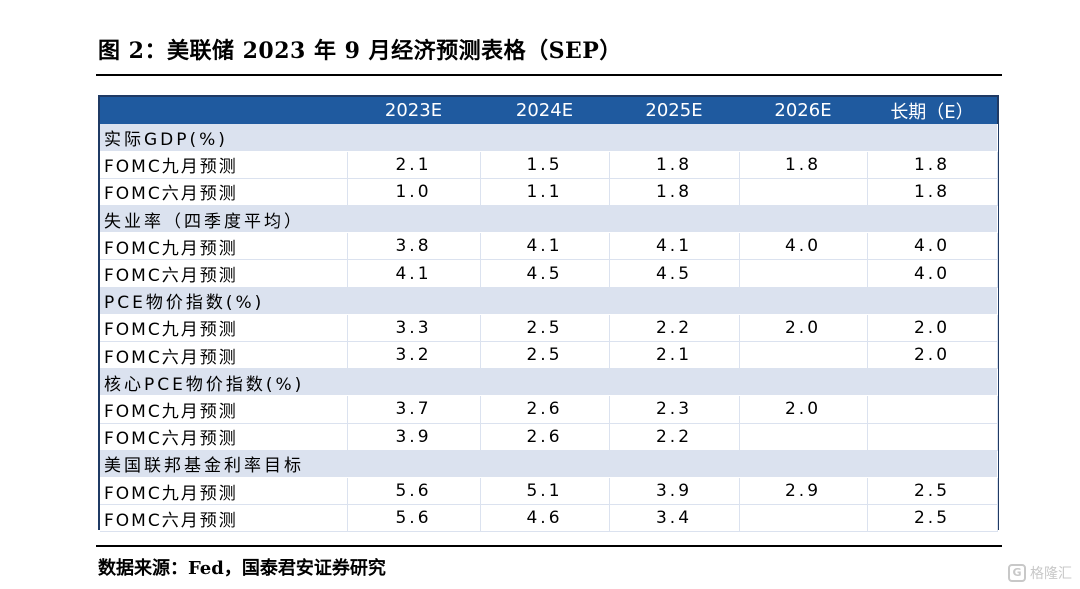 This screenshot has width=1080, height=589. I want to click on table-cell: 3.3, so click(414, 328).